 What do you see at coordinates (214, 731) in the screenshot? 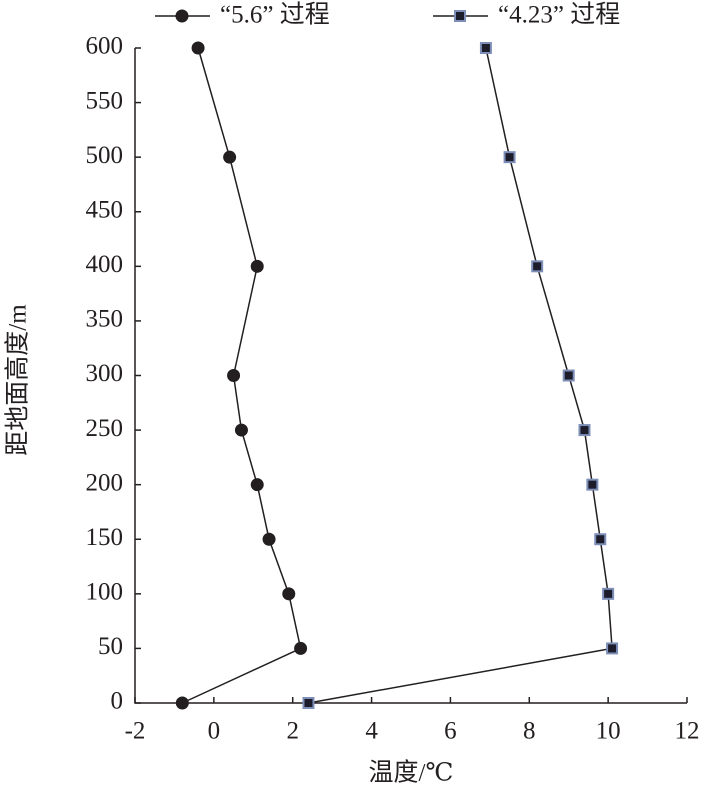
I see `x-tick-label: 0` at bounding box center [214, 731].